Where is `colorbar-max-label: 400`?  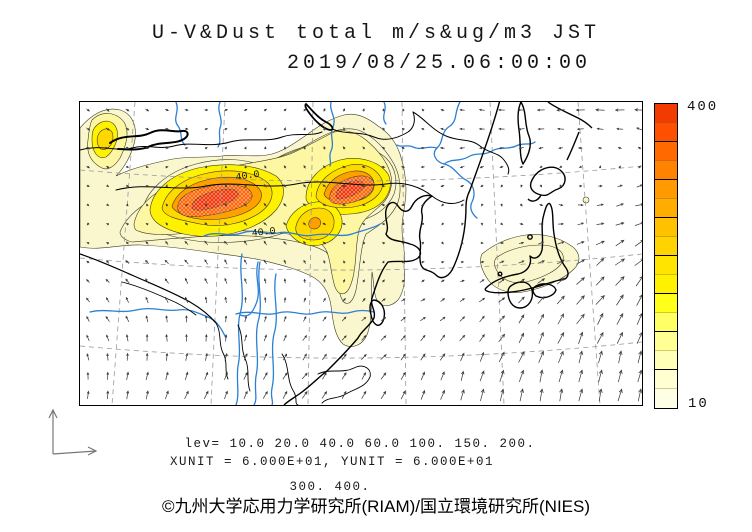
colorbar-max-label: 400 is located at coordinates (703, 107).